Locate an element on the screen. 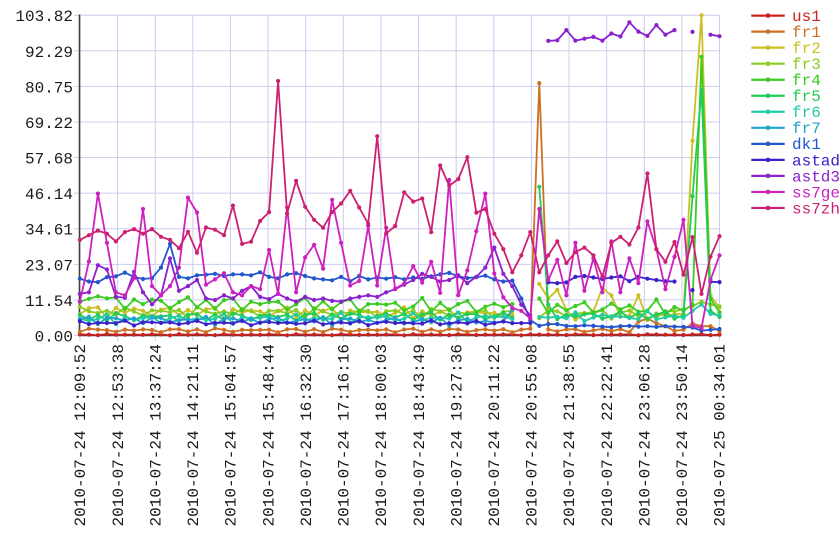 This screenshot has height=560, width=840. svg-text: fr3 is located at coordinates (806, 65).